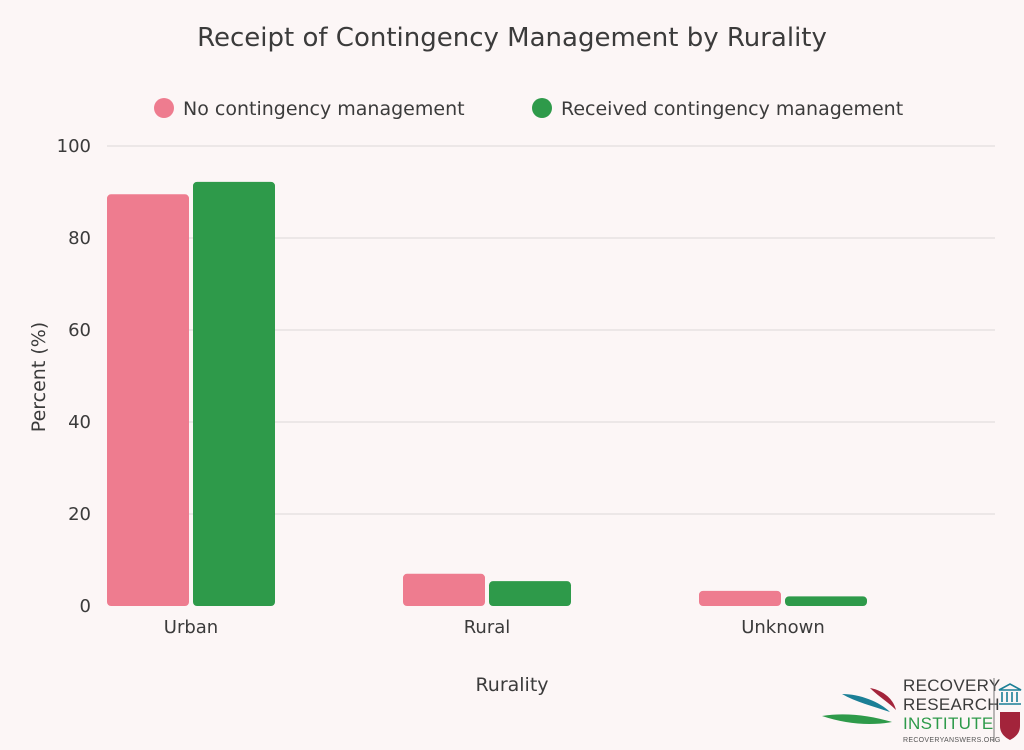 This screenshot has height=750, width=1024. Describe the element at coordinates (324, 109) in the screenshot. I see `legend-label: No contingency management` at that location.